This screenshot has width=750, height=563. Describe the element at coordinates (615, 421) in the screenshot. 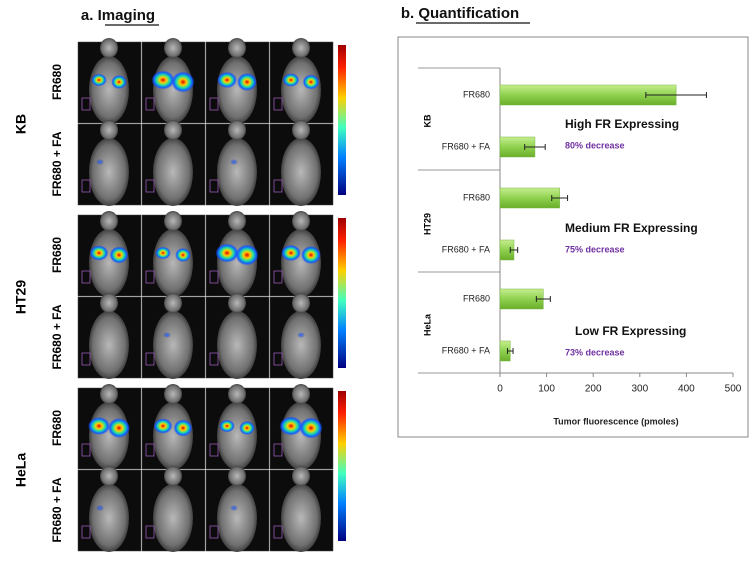

I see `x-axis-label: Tumor fluorescence (pmoles)` at that location.